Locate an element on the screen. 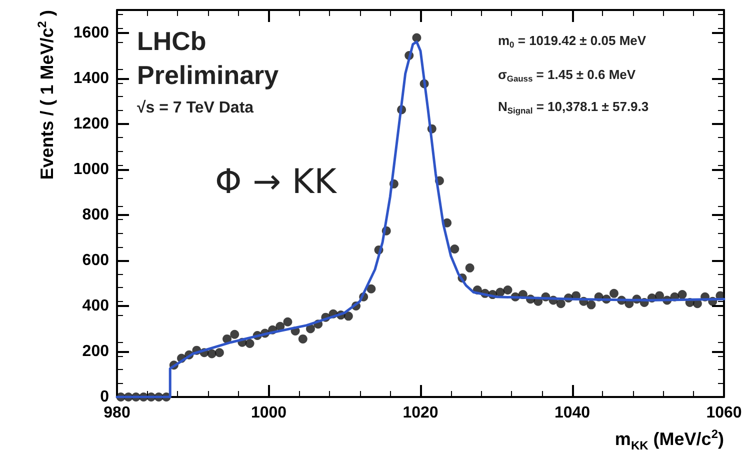 This screenshot has width=756, height=460. x-tick-label: 980 is located at coordinates (117, 413).